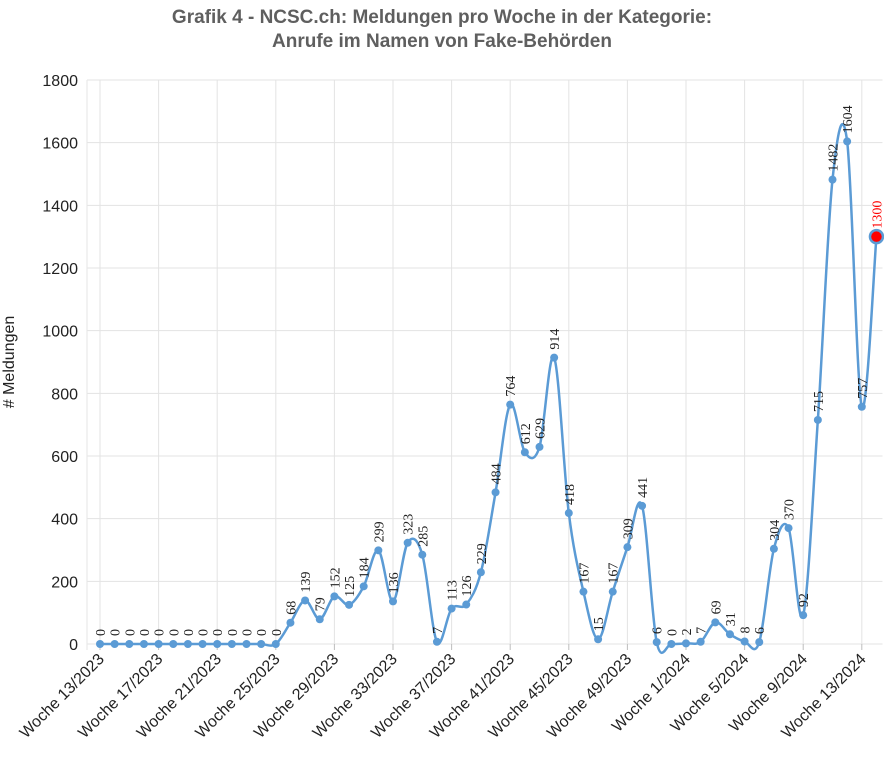 The image size is (884, 765). Describe the element at coordinates (511, 386) in the screenshot. I see `data-label: 764` at that location.